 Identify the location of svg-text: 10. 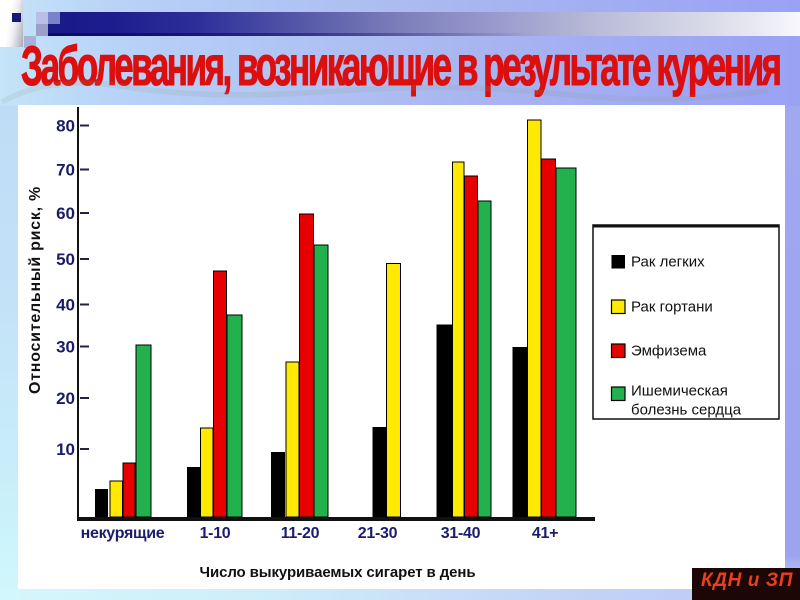
(65, 449).